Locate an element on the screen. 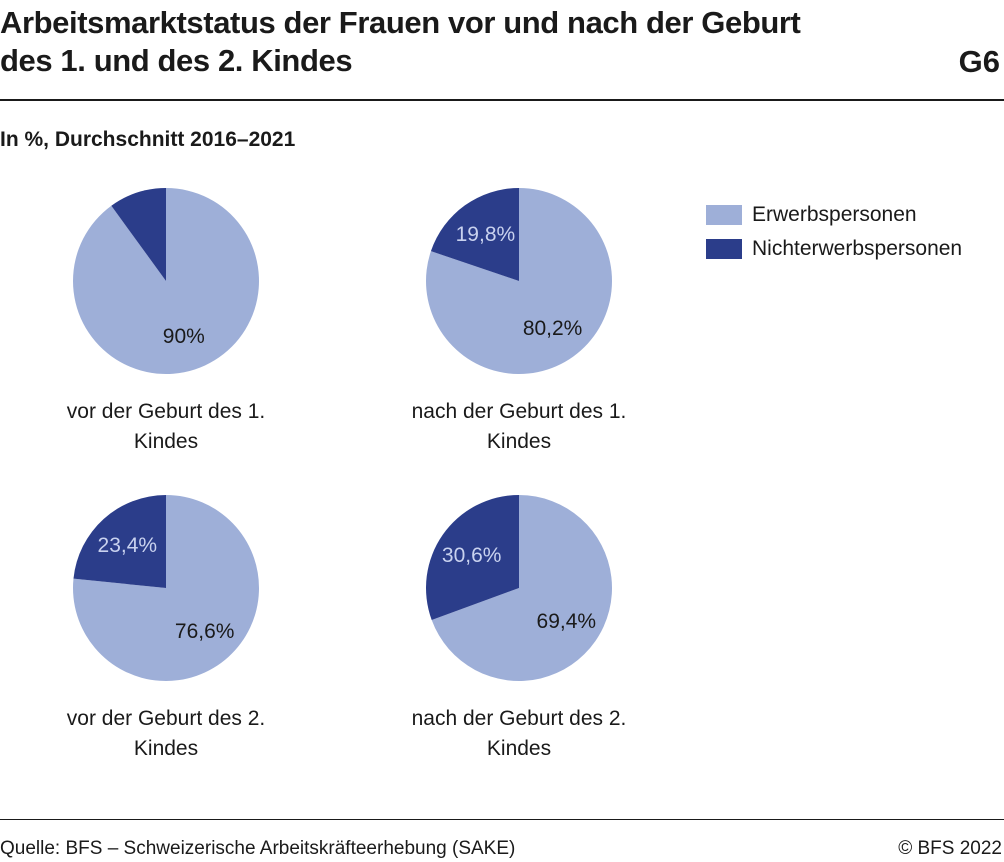  pie-category-label-line: nach der Geburt des 1. is located at coordinates (519, 411).